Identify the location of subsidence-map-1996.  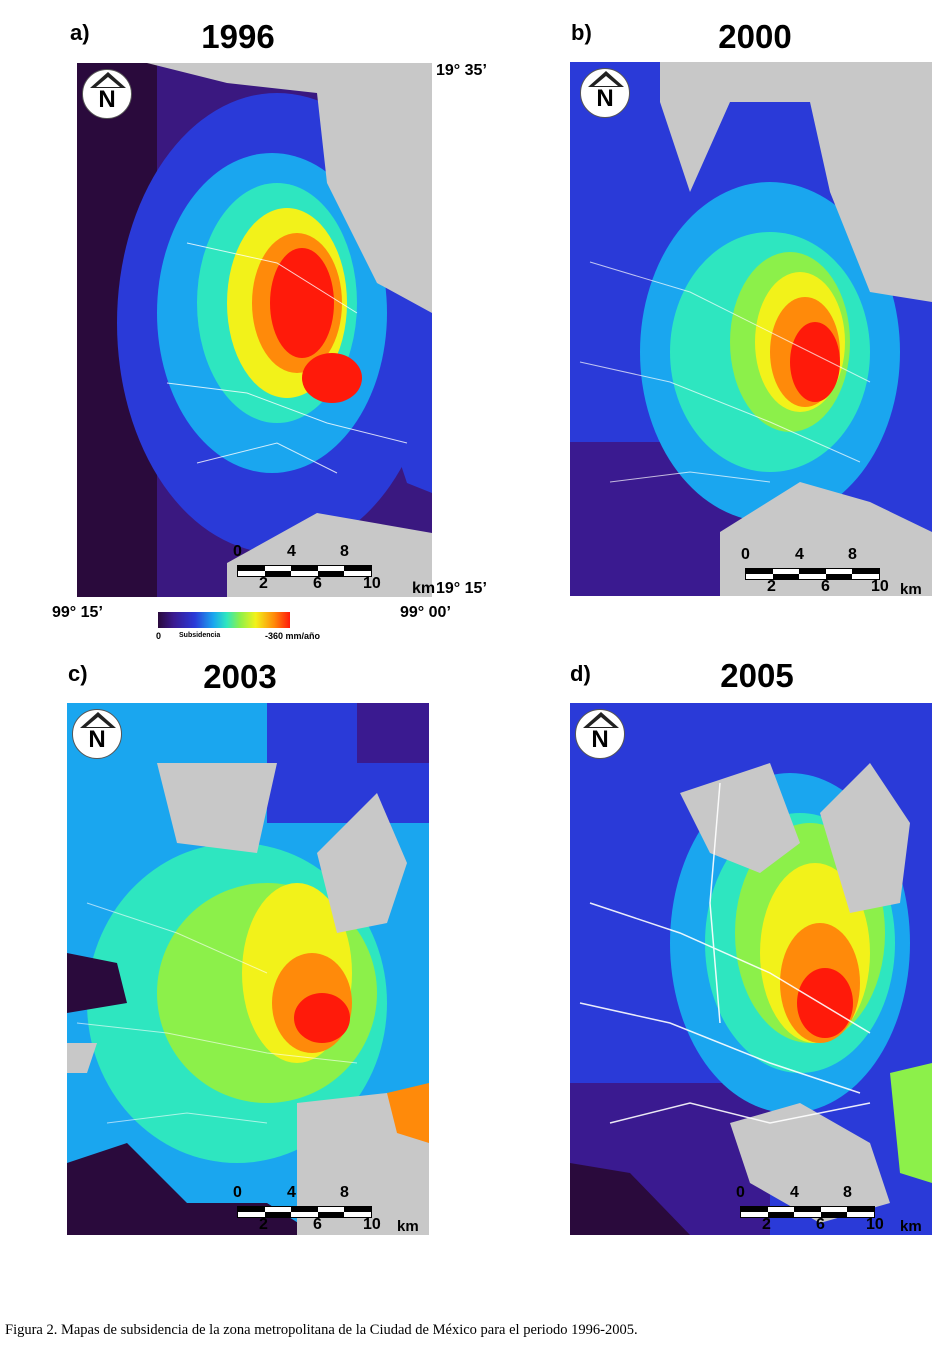
(254, 330).